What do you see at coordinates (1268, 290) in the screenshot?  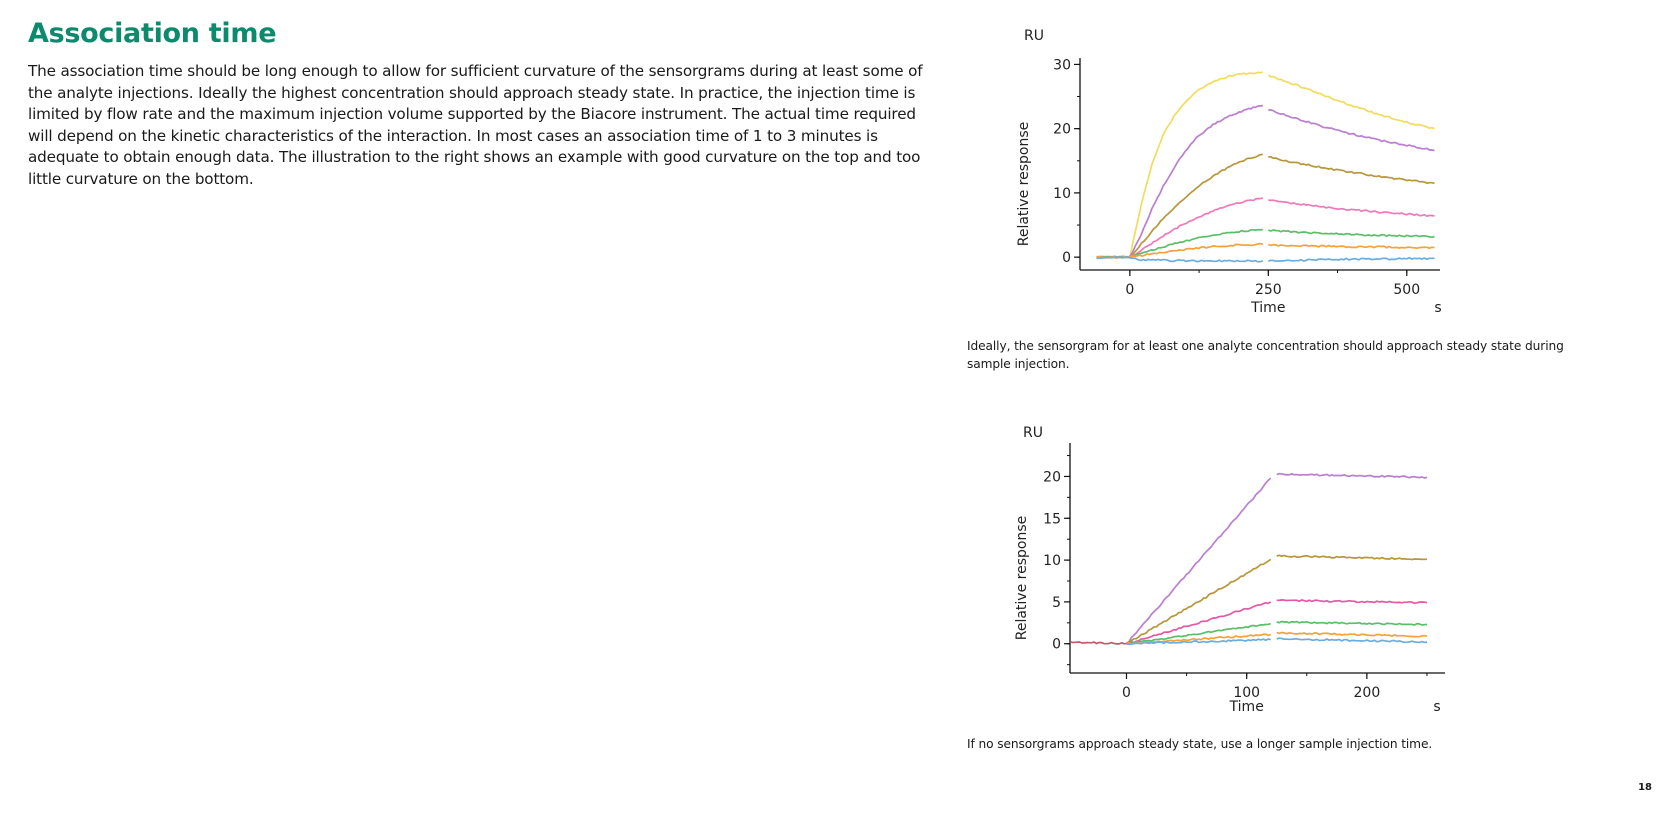 I see `x-tick-label: 250` at bounding box center [1268, 290].